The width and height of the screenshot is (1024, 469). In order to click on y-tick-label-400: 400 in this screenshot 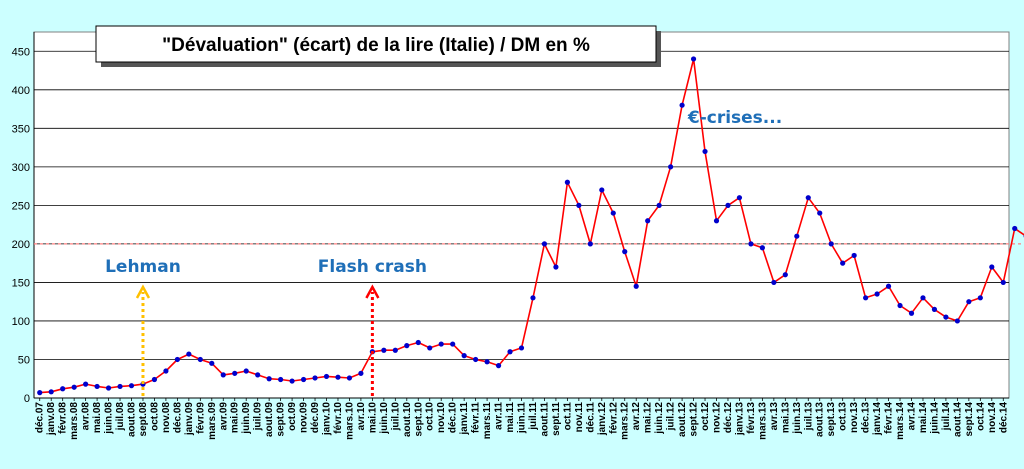, I will do `click(21, 91)`.